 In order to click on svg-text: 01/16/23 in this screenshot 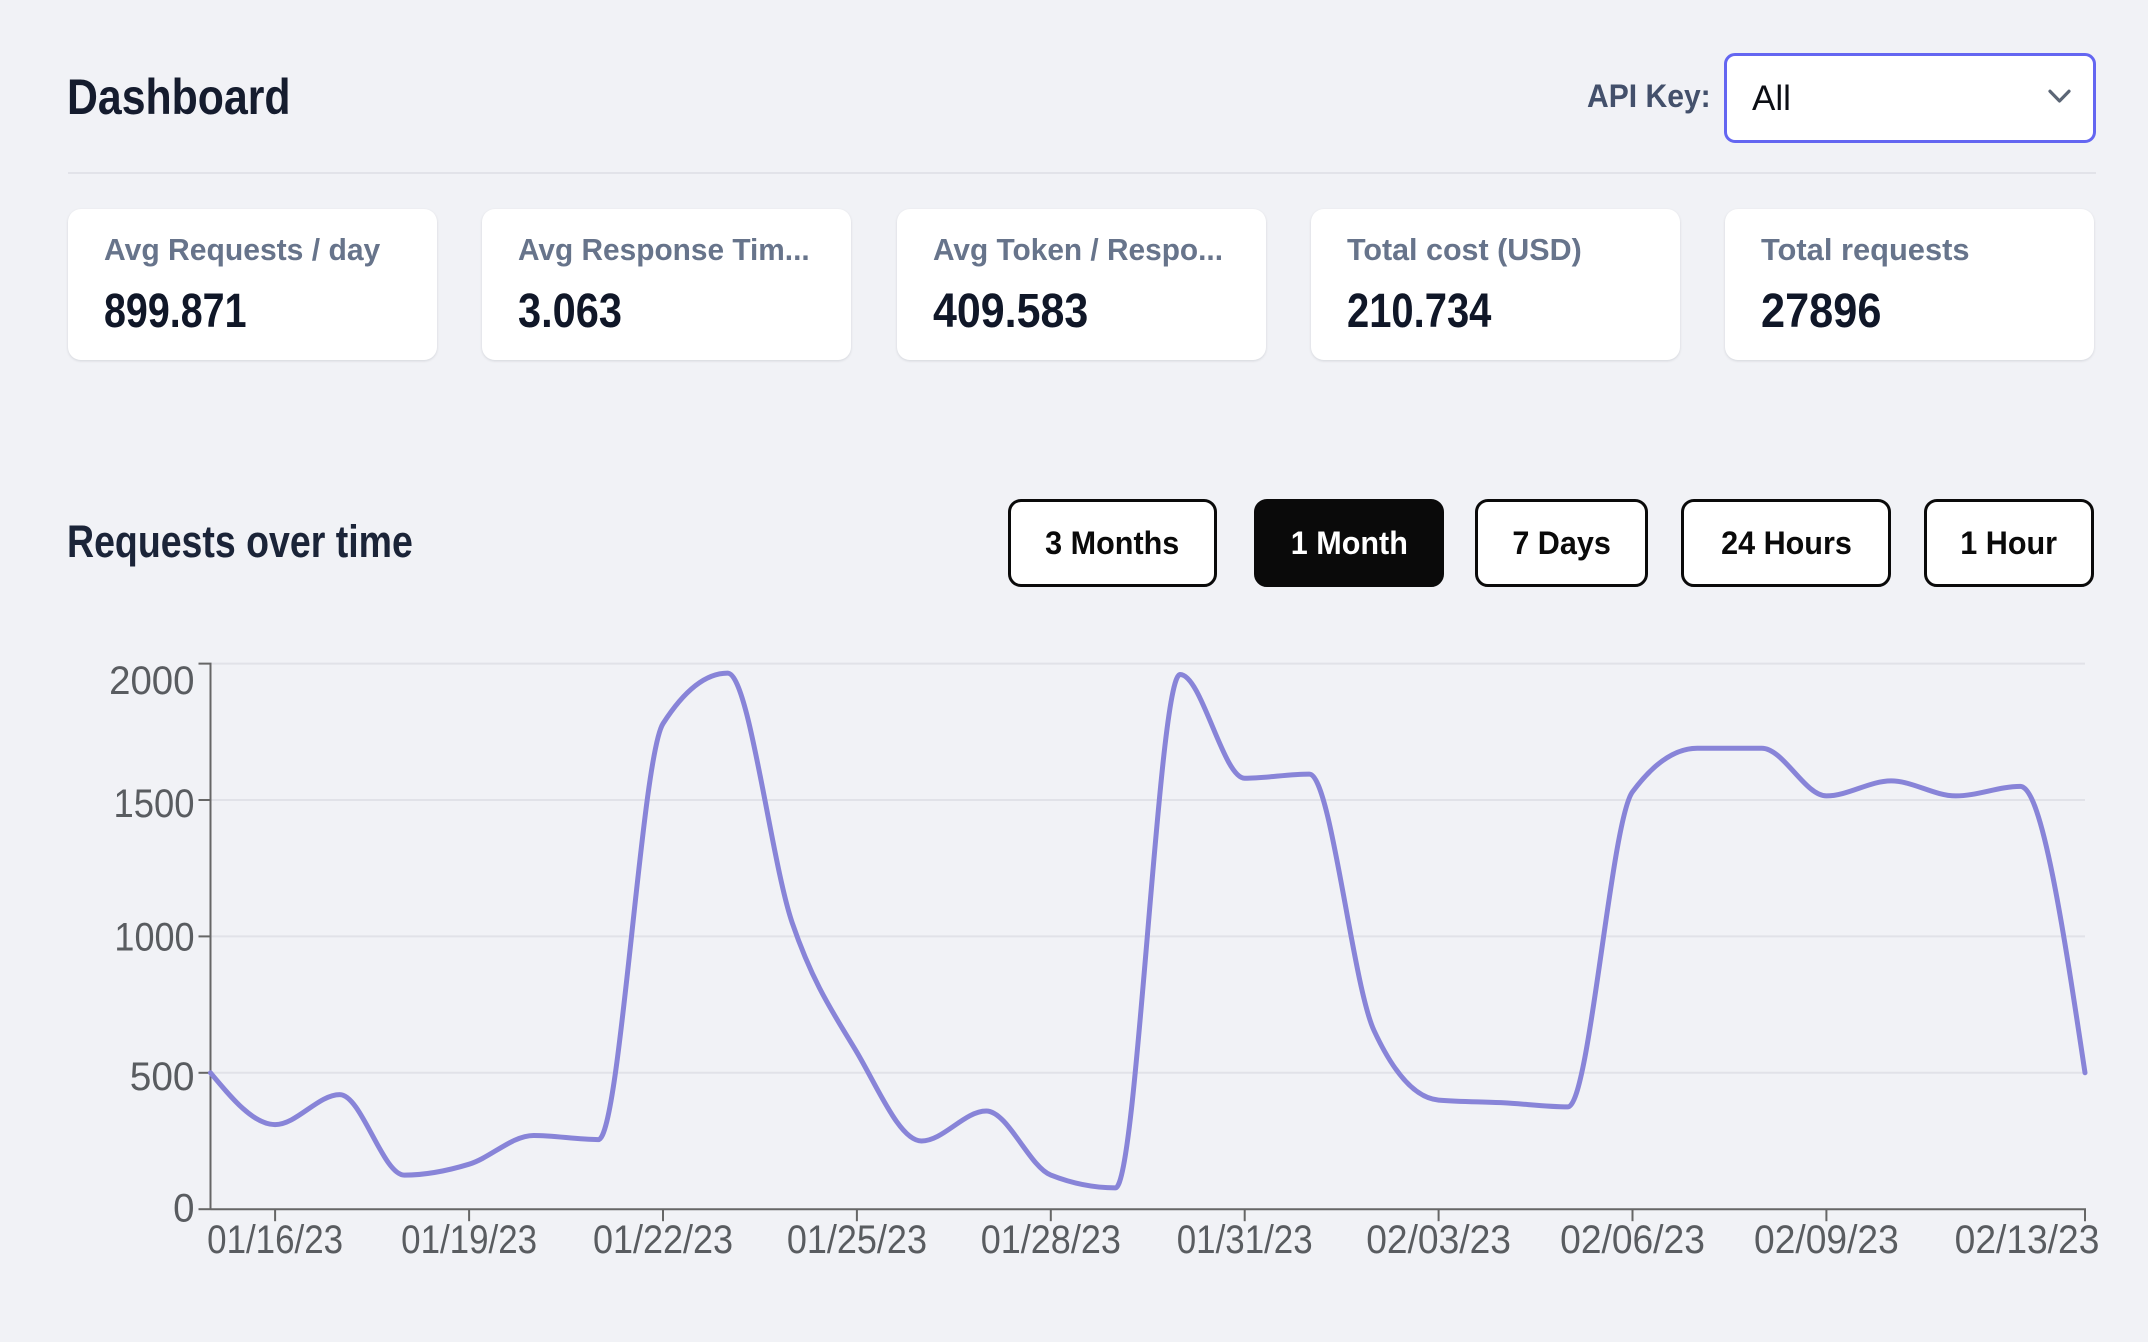, I will do `click(275, 1239)`.